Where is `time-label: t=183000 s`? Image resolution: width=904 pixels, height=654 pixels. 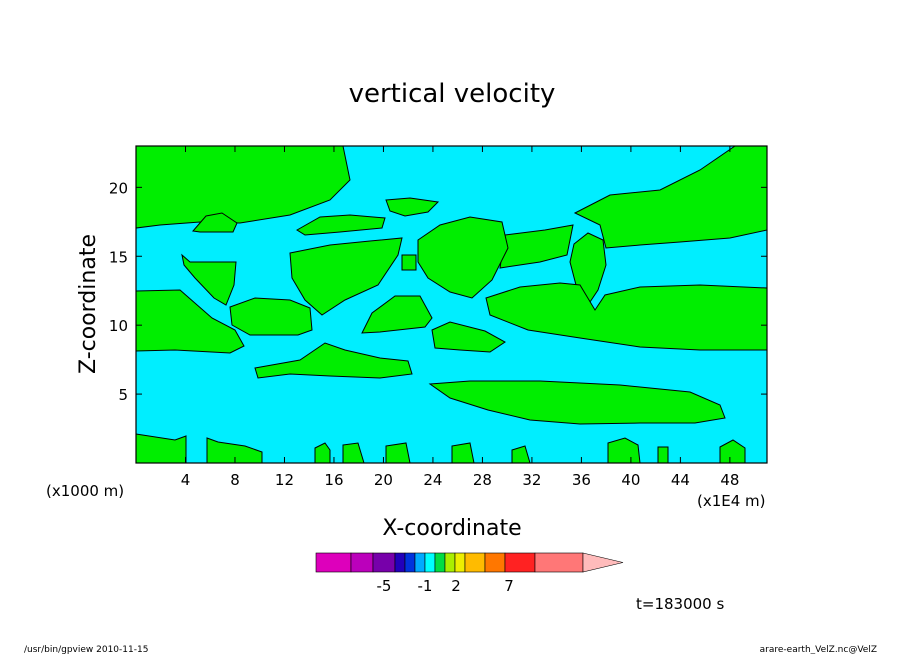
time-label: t=183000 s is located at coordinates (680, 604).